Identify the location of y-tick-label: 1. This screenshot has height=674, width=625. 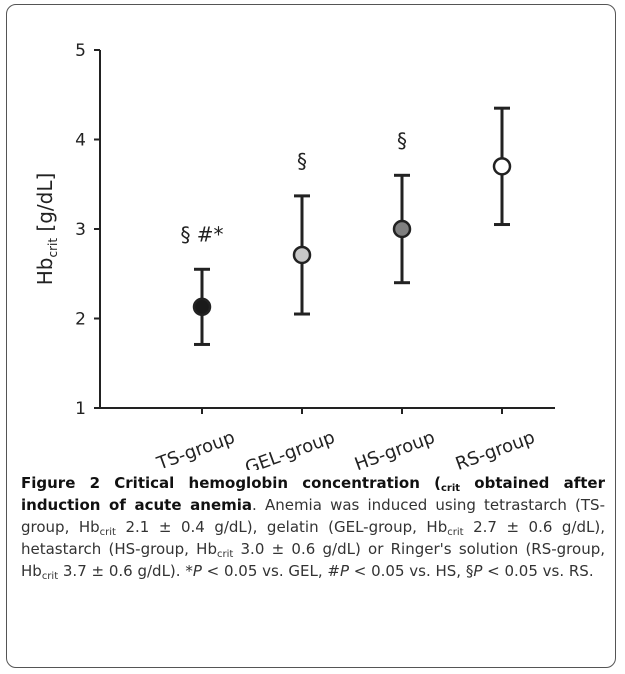
(80, 409).